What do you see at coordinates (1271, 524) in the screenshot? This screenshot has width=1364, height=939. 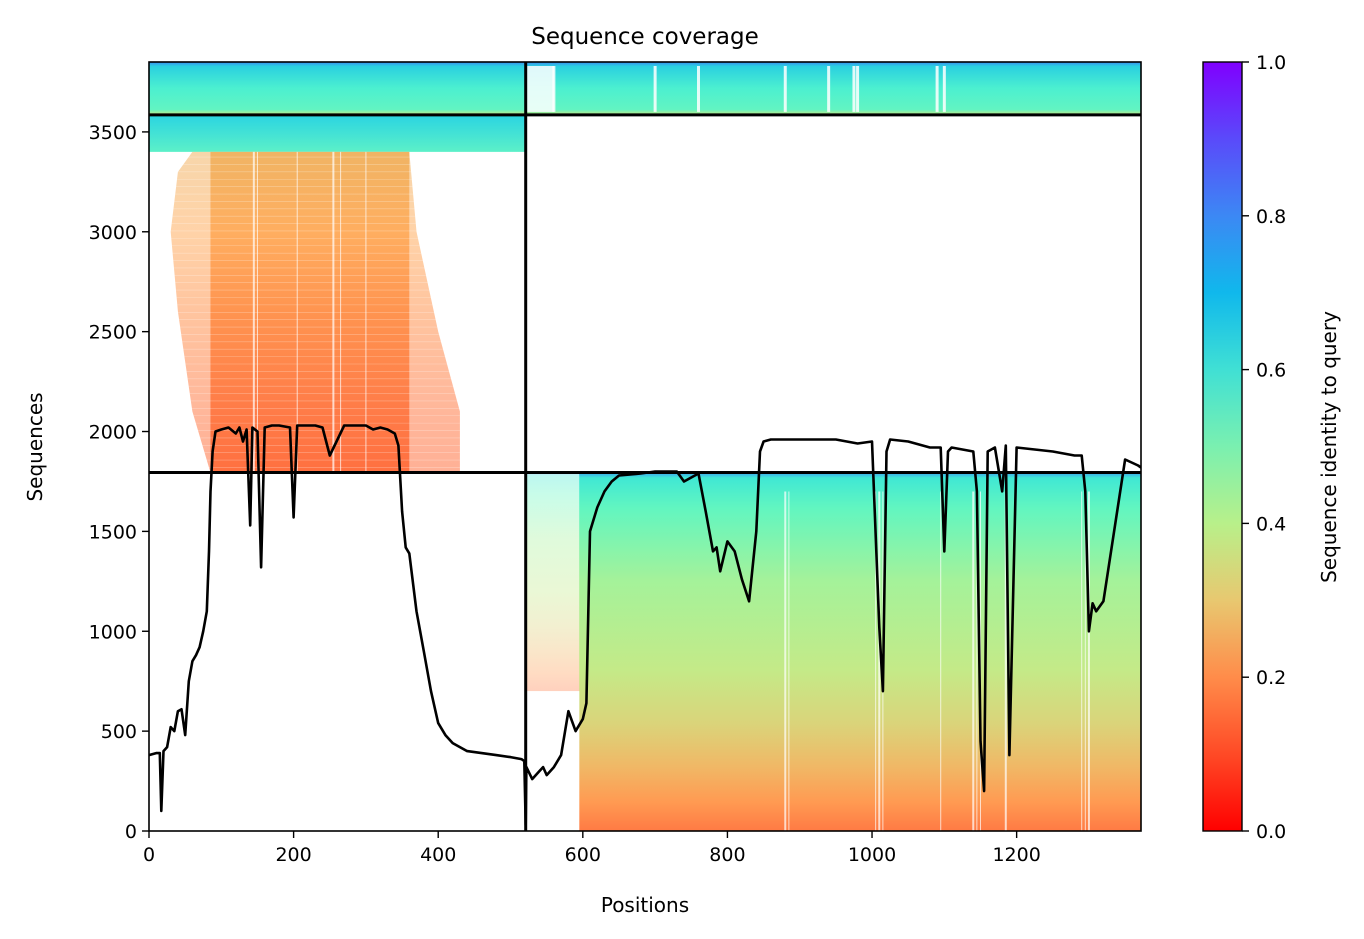 I see `colorbar-tick-label: 0.4` at bounding box center [1271, 524].